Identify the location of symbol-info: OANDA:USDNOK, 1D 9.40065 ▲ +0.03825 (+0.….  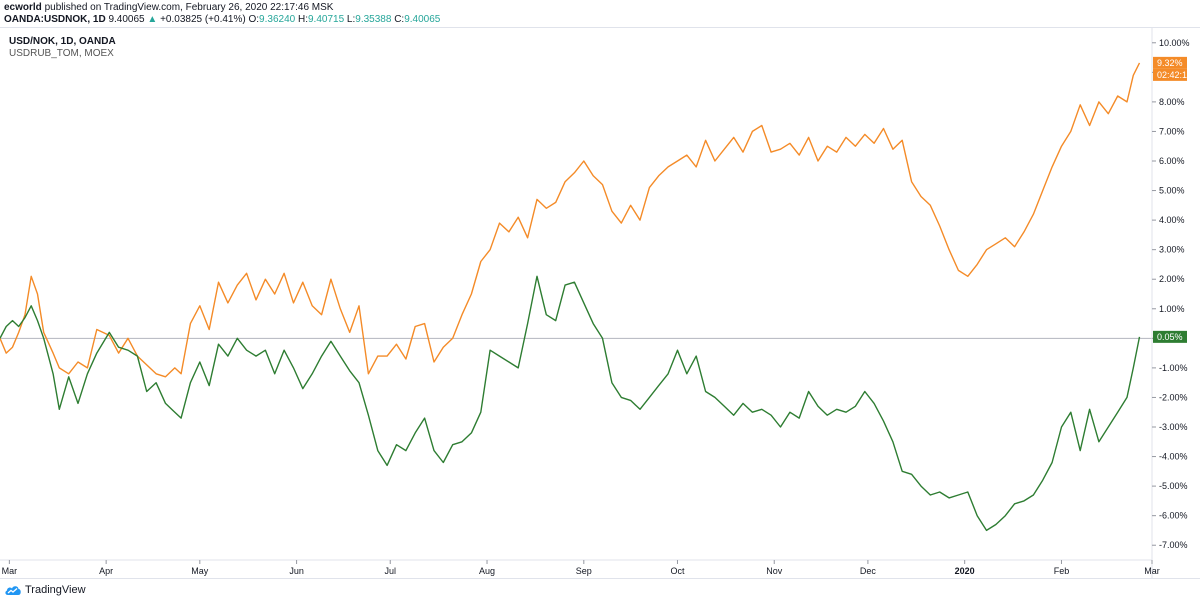
(222, 19).